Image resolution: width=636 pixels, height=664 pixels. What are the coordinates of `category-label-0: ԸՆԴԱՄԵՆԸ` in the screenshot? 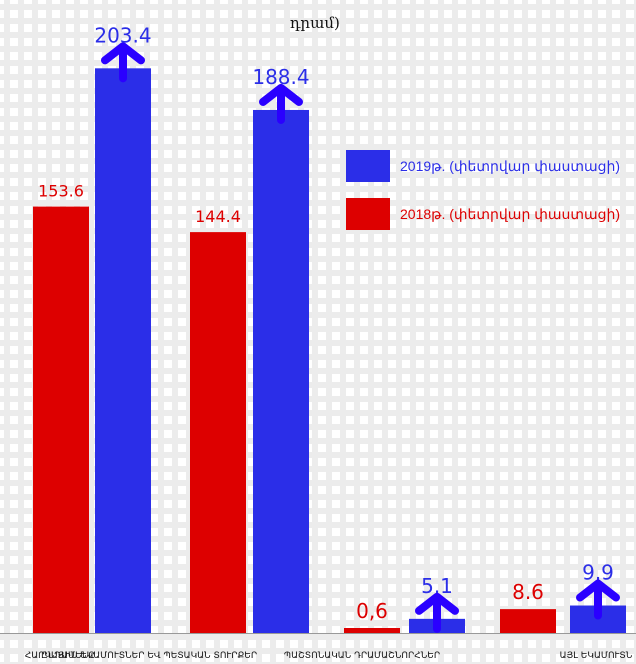 It's located at (68, 656).